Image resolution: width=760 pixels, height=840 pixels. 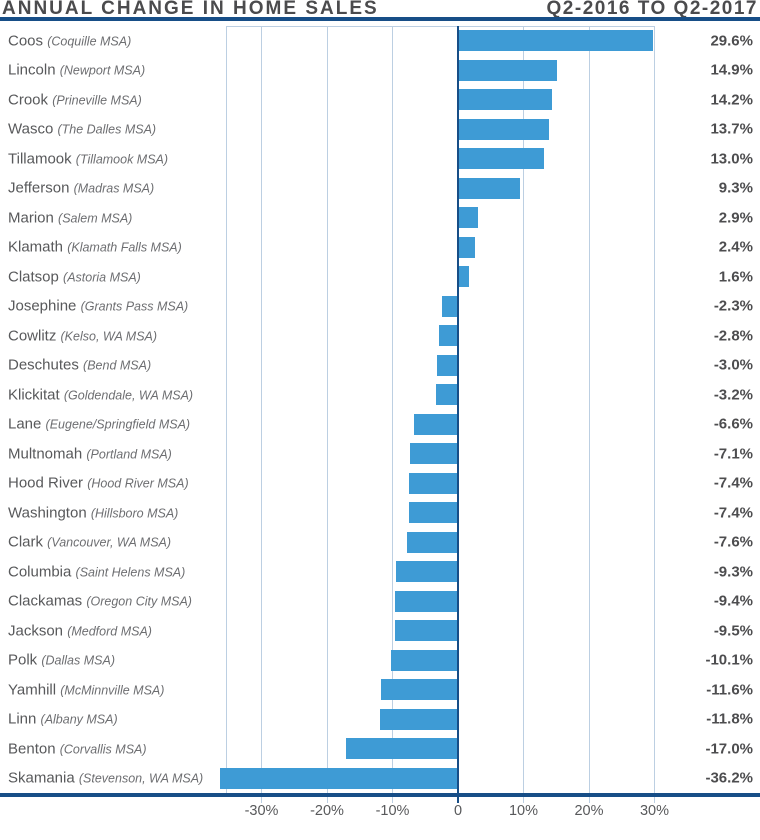 What do you see at coordinates (97, 100) in the screenshot?
I see `msa-label: (Prineville MSA)` at bounding box center [97, 100].